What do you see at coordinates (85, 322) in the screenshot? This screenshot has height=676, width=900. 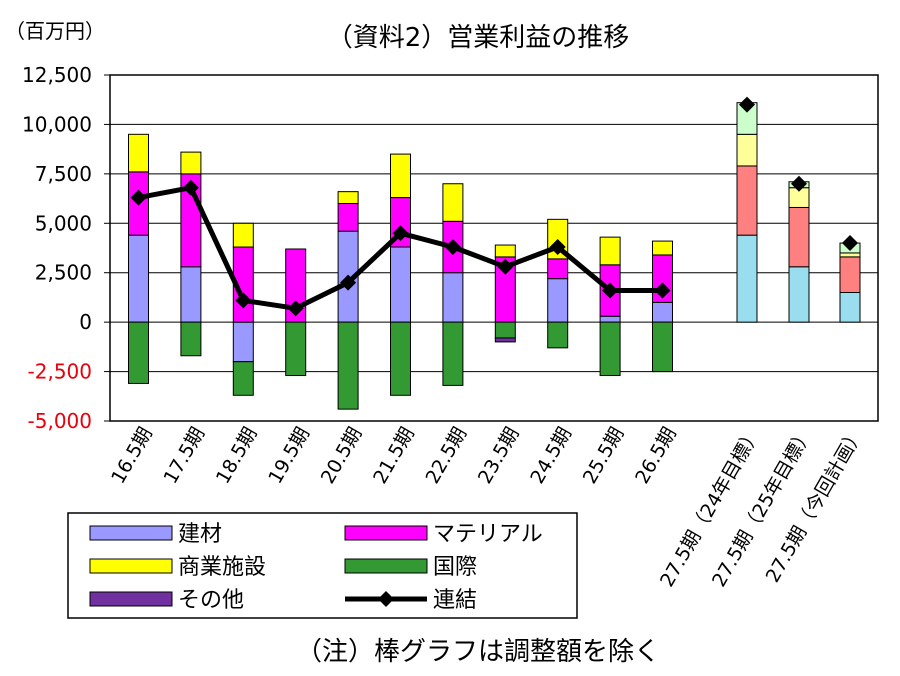 I see `y-tick-label: 0` at bounding box center [85, 322].